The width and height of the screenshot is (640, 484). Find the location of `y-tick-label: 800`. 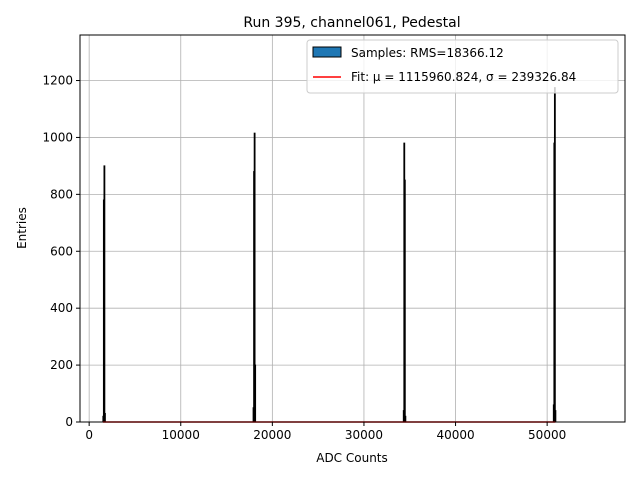

y-tick-label: 800 is located at coordinates (61, 194).